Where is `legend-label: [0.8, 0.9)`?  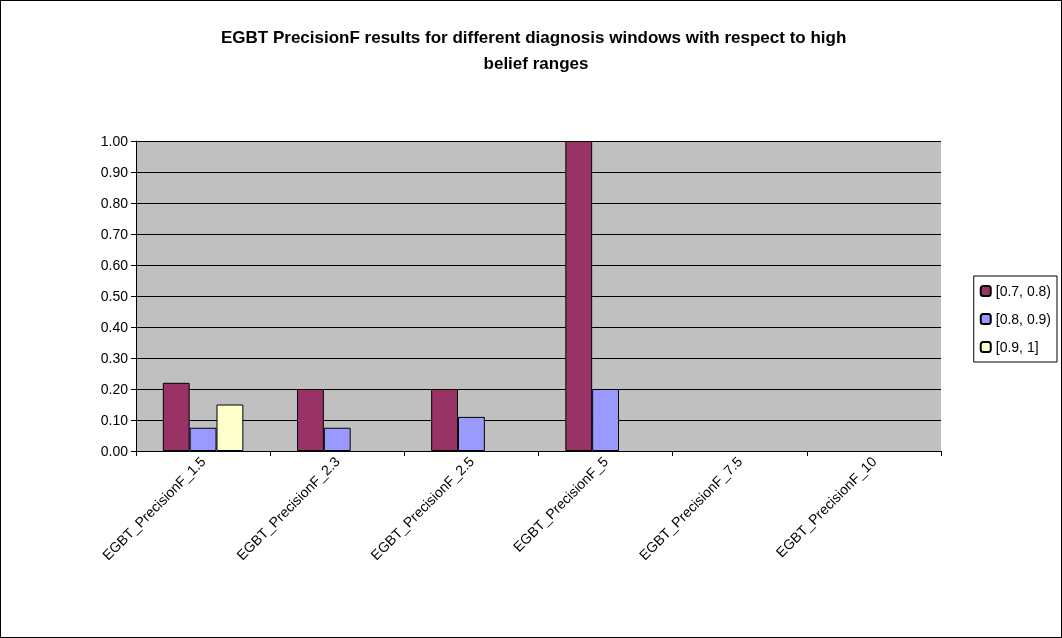 legend-label: [0.8, 0.9) is located at coordinates (1023, 319).